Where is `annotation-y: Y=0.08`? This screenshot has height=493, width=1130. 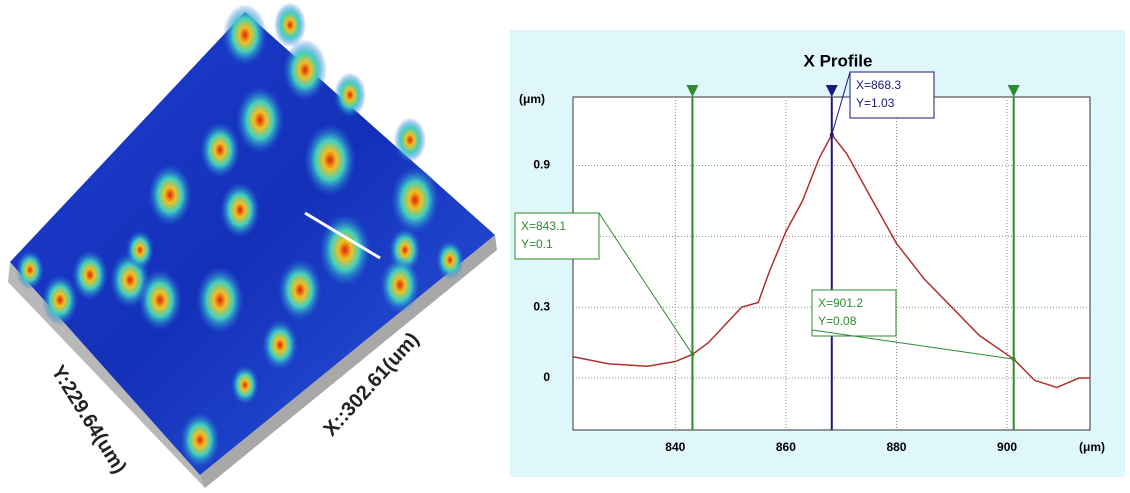 annotation-y: Y=0.08 is located at coordinates (837, 321).